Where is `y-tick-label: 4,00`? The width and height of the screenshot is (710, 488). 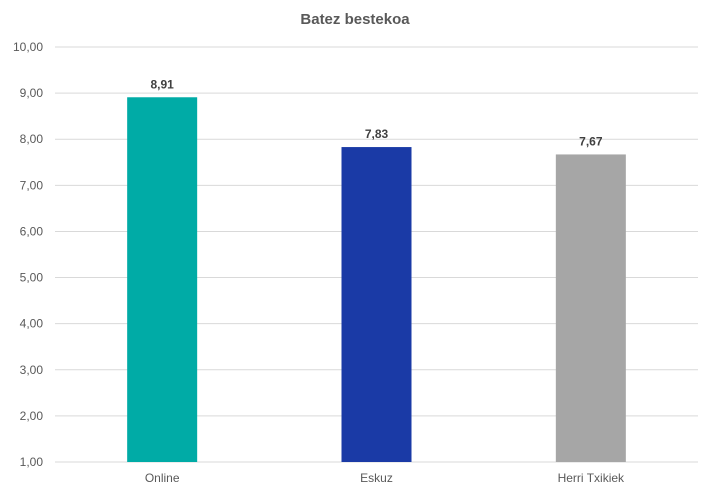 y-tick-label: 4,00 is located at coordinates (32, 324).